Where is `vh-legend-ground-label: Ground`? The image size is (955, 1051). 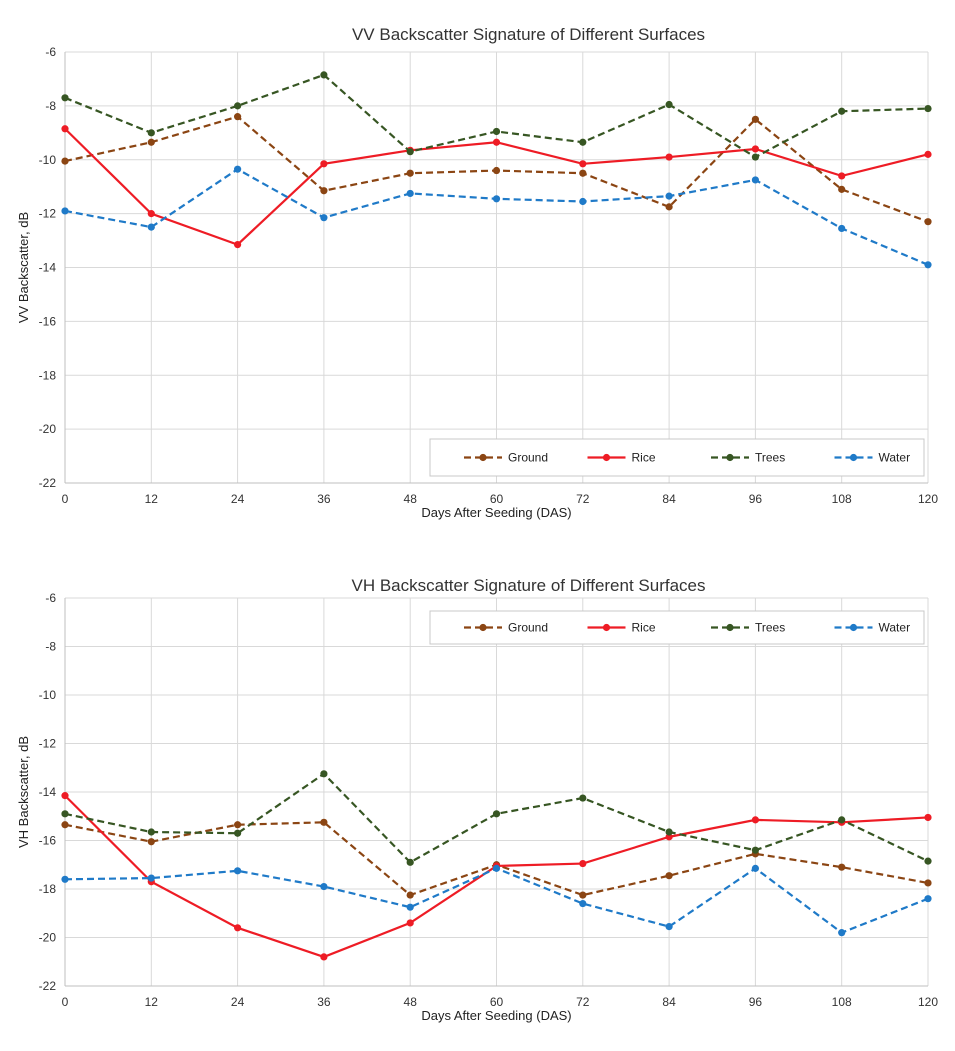
vh-legend-ground-label: Ground is located at coordinates (528, 628).